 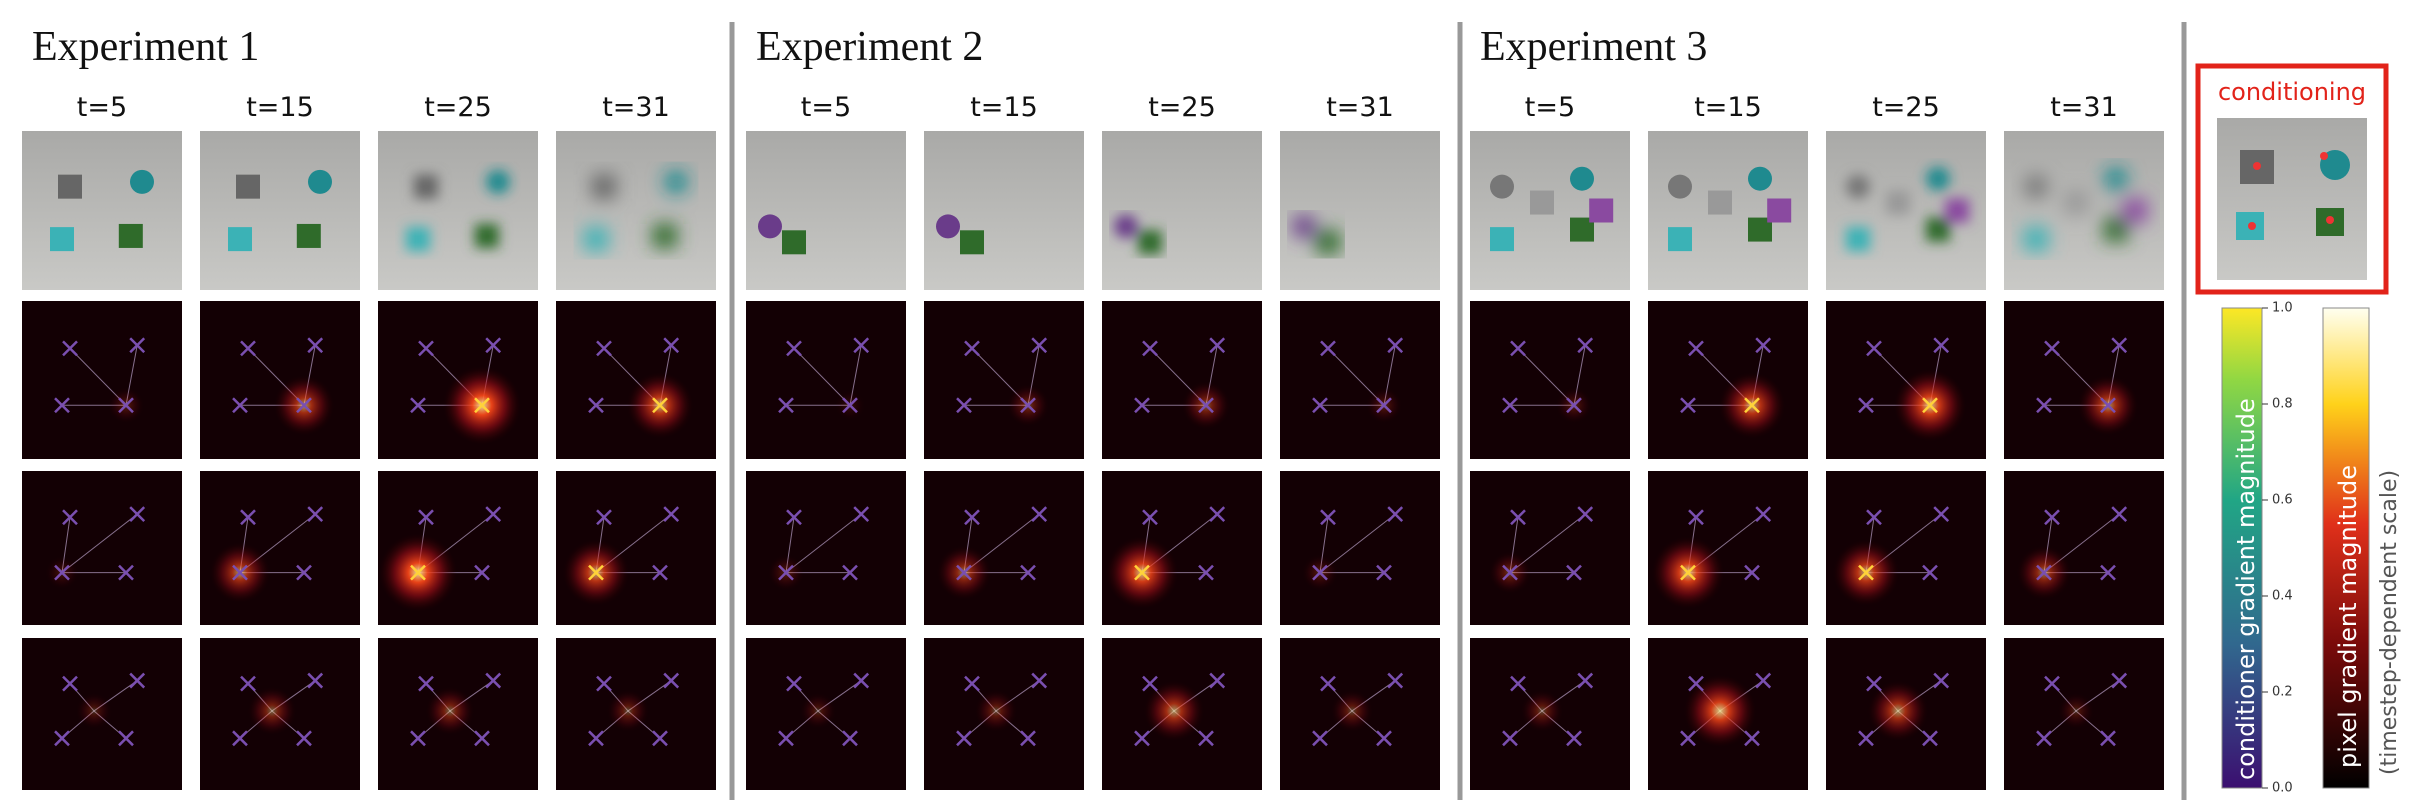 What do you see at coordinates (2282, 788) in the screenshot?
I see `tick-label: 0.0` at bounding box center [2282, 788].